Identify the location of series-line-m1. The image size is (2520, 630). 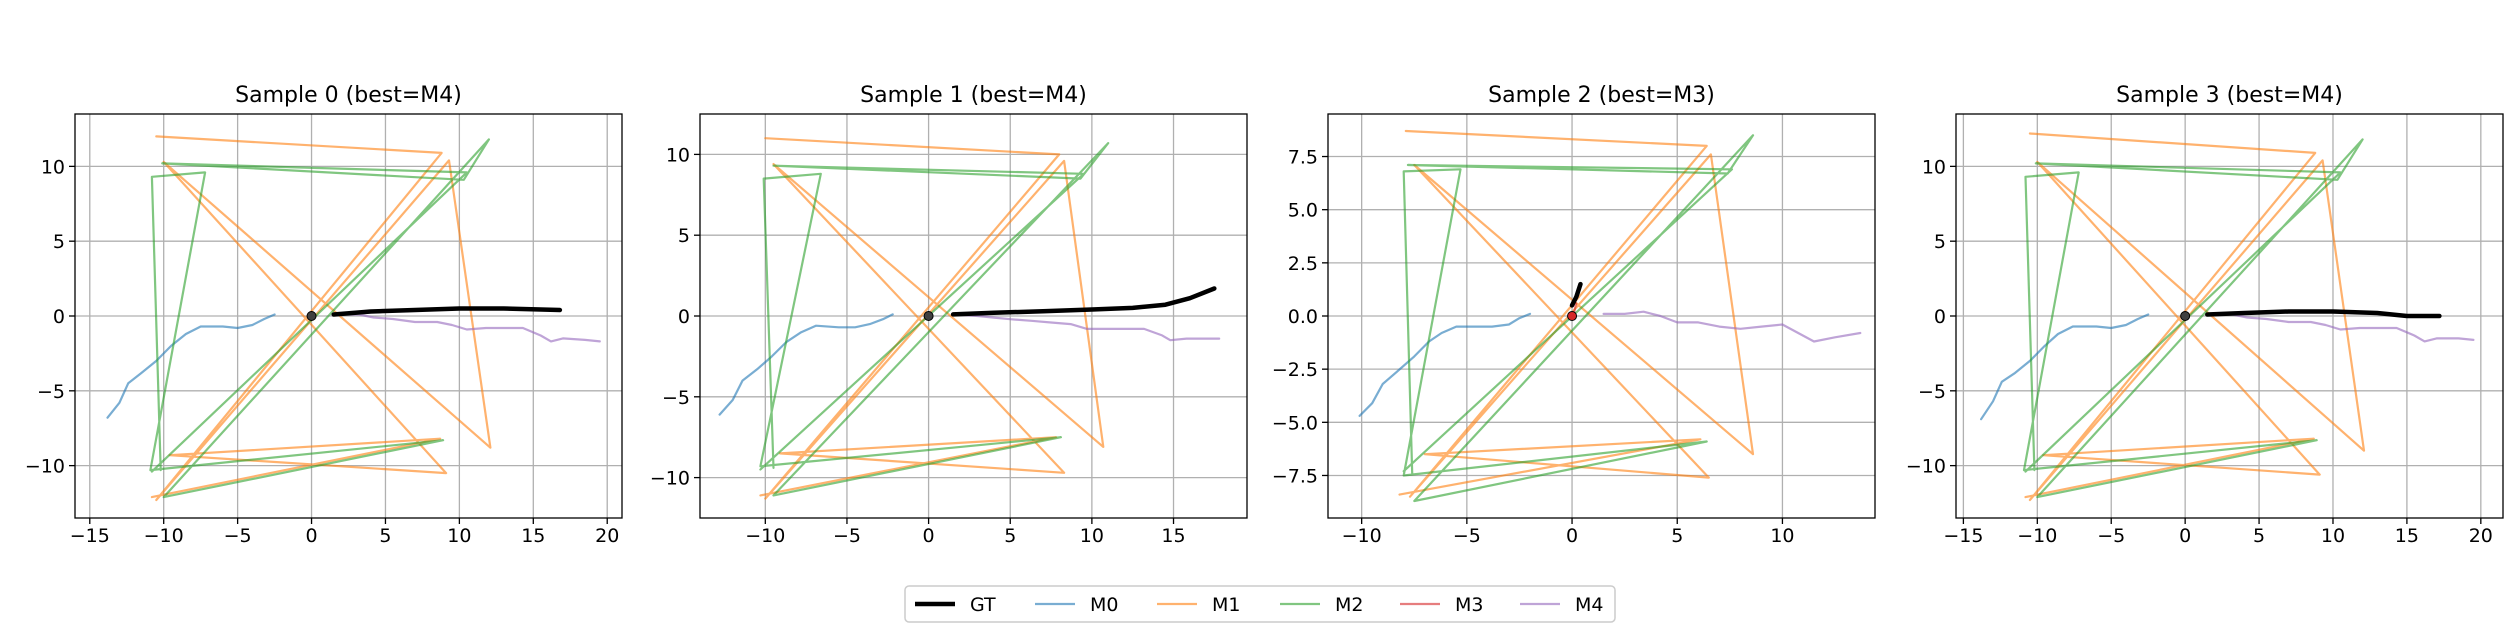
(1576, 313).